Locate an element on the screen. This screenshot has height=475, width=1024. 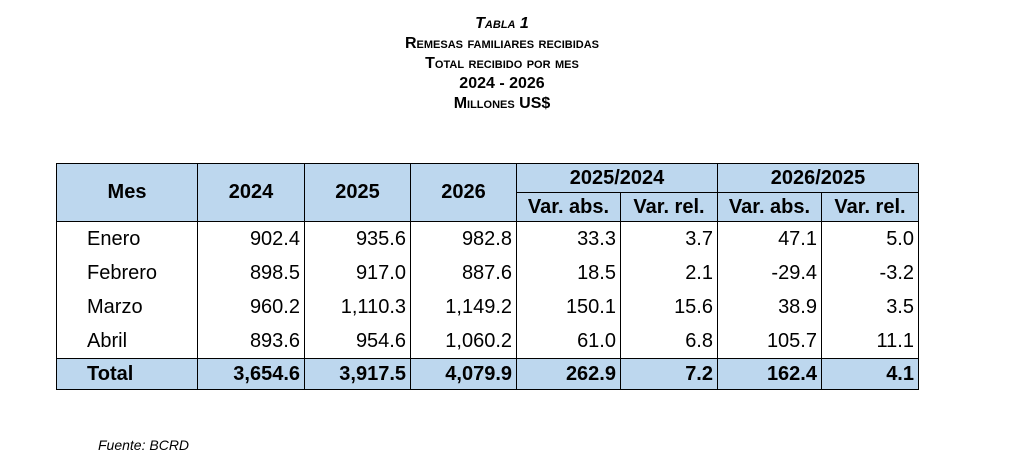
cell: 902.4 is located at coordinates (251, 238).